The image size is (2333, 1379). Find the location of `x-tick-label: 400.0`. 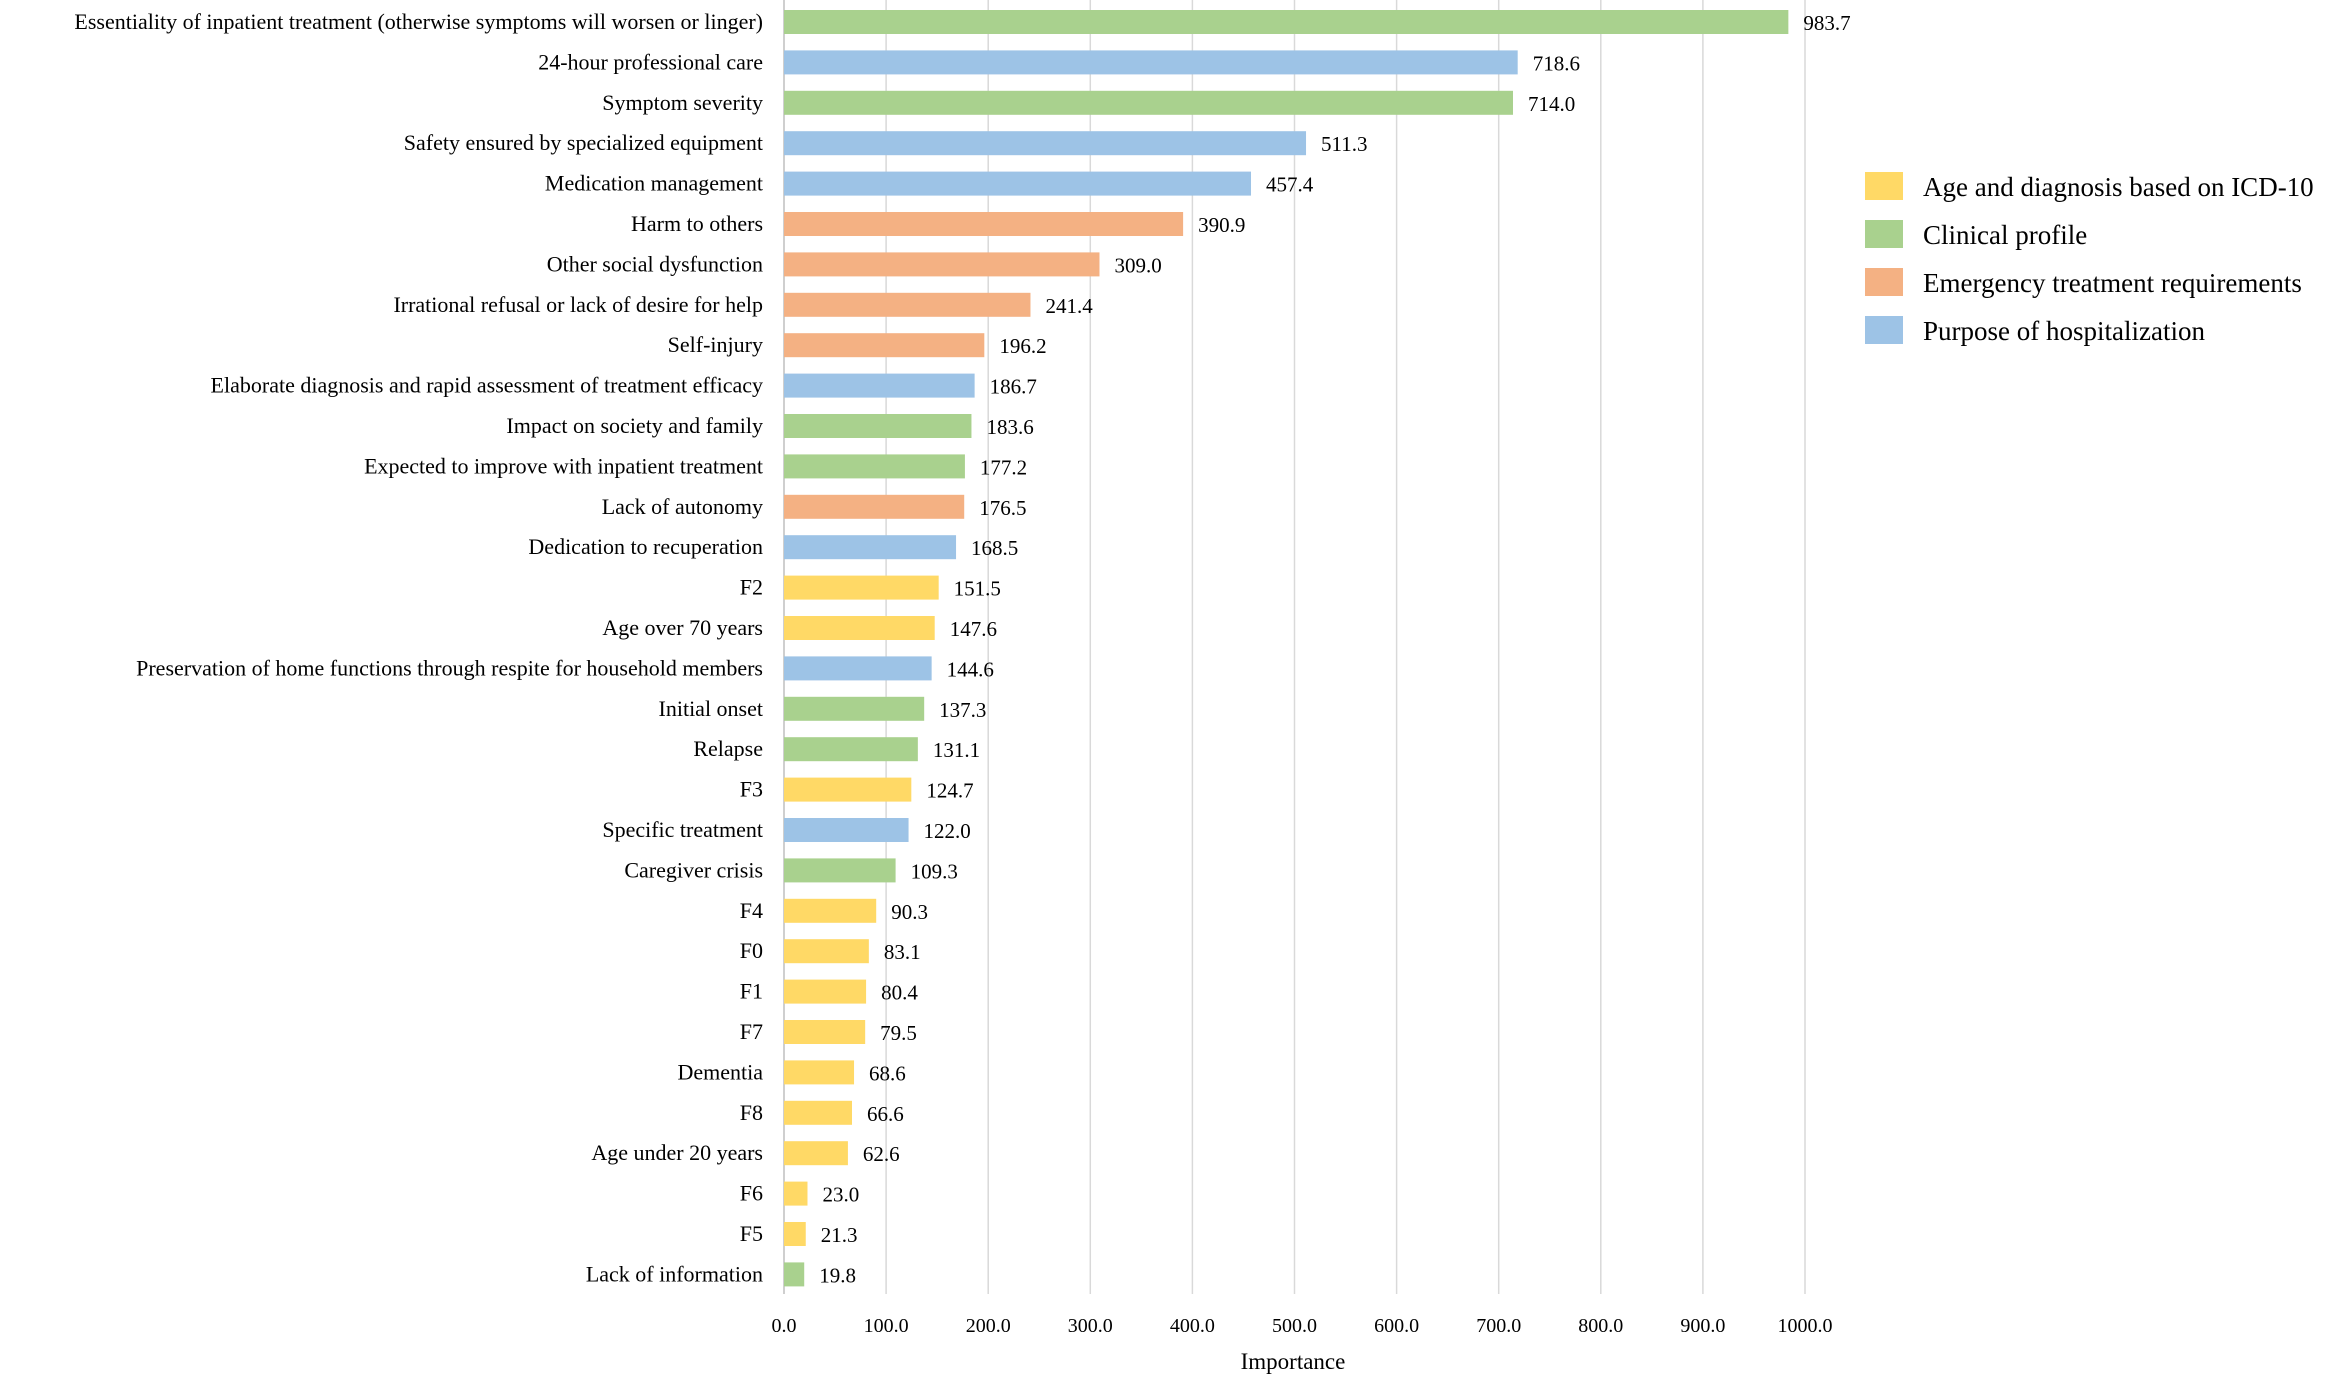

x-tick-label: 400.0 is located at coordinates (1192, 1326).